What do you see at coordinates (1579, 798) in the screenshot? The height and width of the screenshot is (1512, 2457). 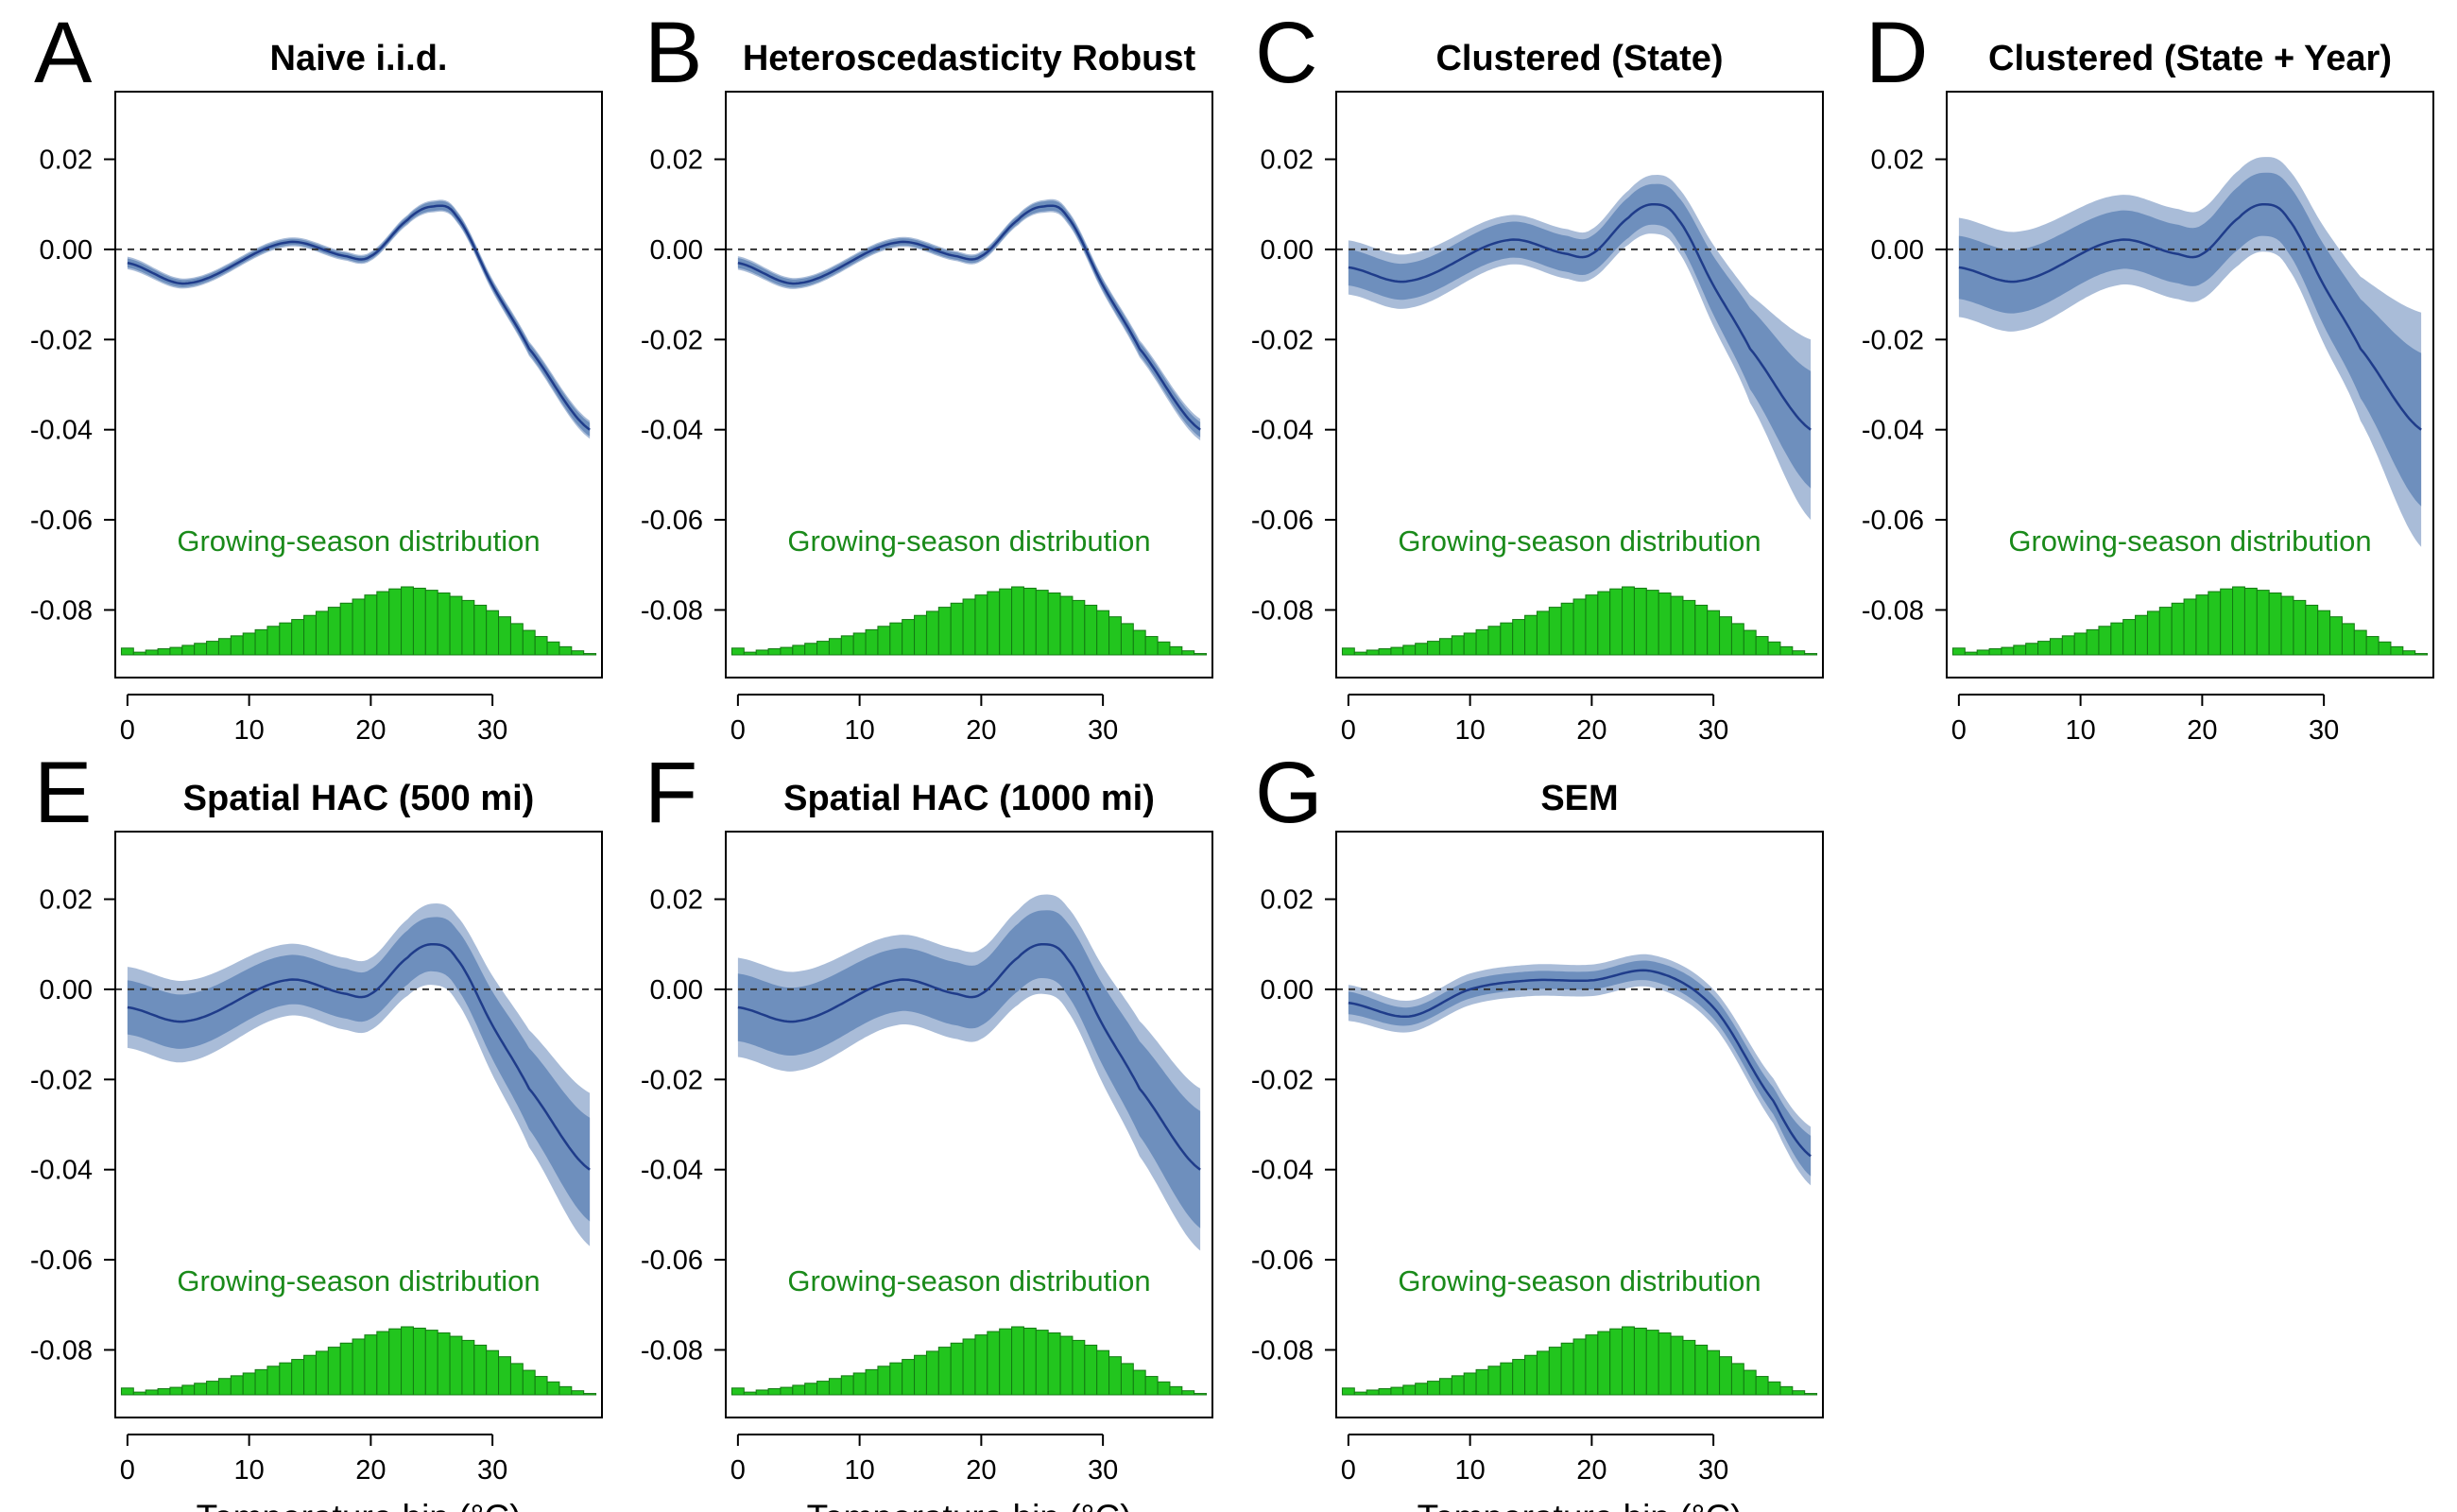 I see `panel-title: SEM` at bounding box center [1579, 798].